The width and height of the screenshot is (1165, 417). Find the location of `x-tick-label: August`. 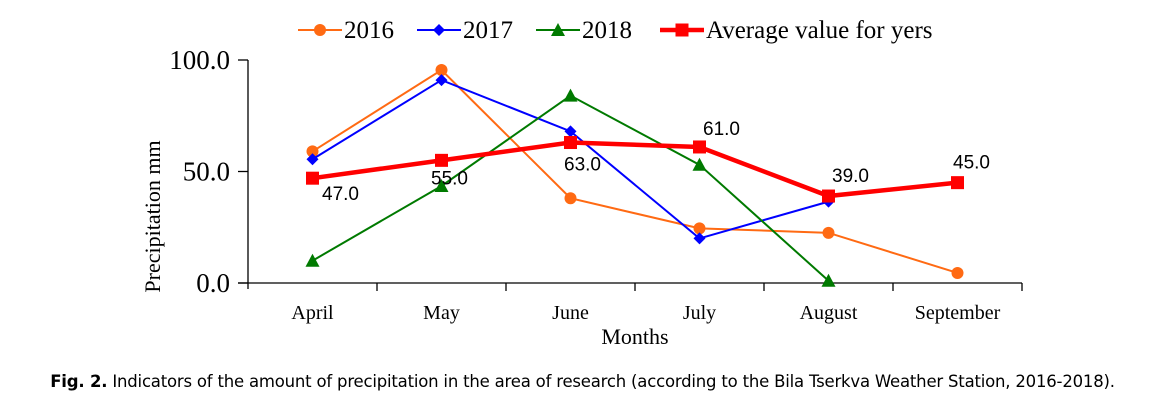

x-tick-label: August is located at coordinates (829, 313).